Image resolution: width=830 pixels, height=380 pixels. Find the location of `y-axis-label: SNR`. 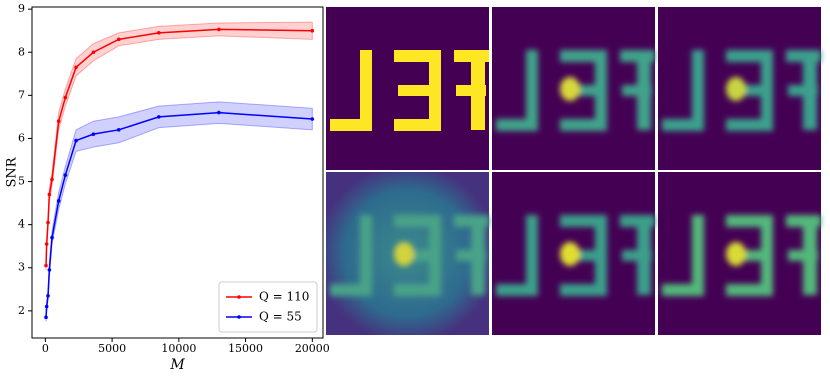

y-axis-label: SNR is located at coordinates (12, 171).